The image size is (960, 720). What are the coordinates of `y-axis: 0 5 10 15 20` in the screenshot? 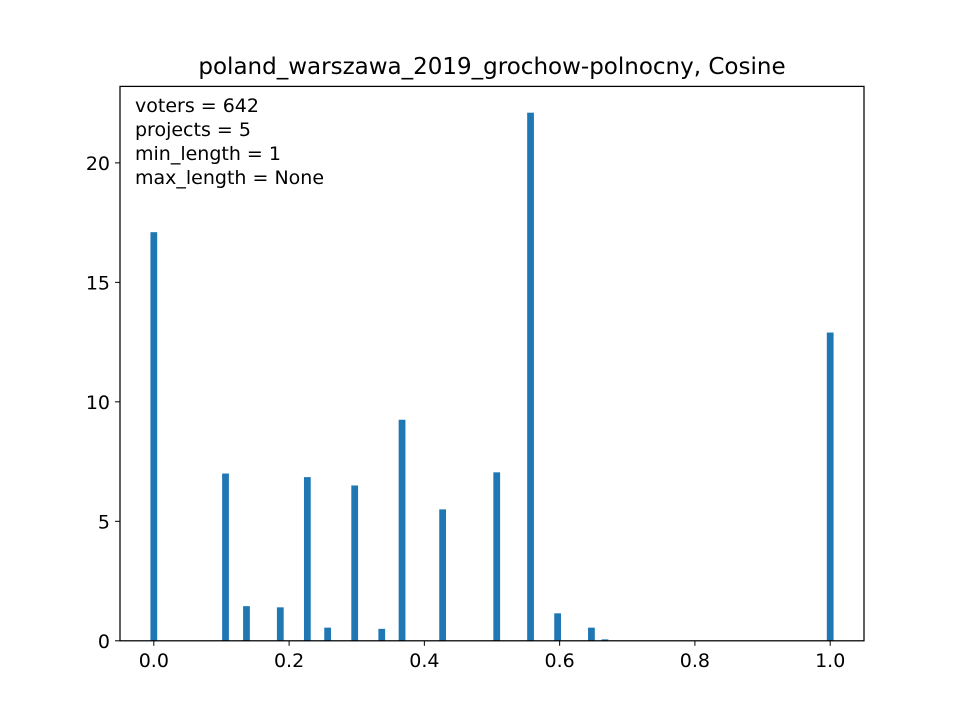 It's located at (103, 403).